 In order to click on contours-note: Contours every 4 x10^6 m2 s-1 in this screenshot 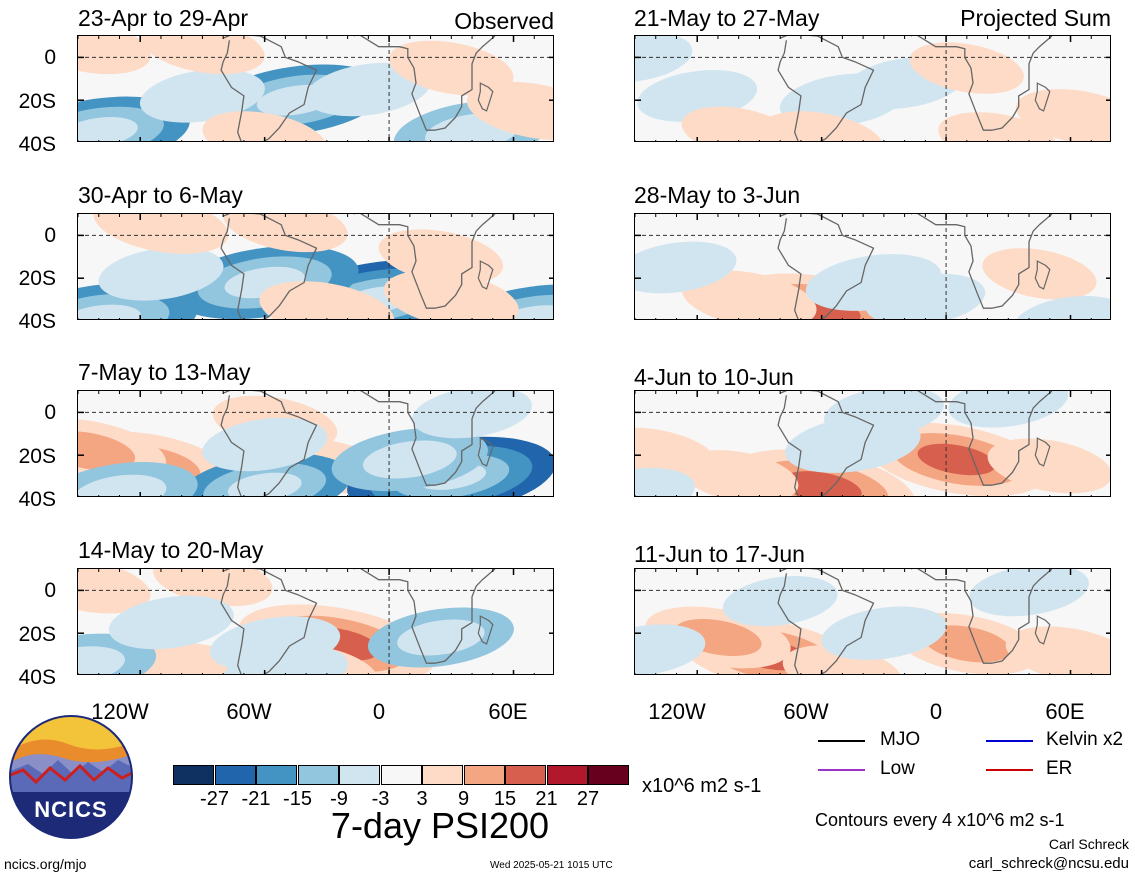, I will do `click(940, 820)`.